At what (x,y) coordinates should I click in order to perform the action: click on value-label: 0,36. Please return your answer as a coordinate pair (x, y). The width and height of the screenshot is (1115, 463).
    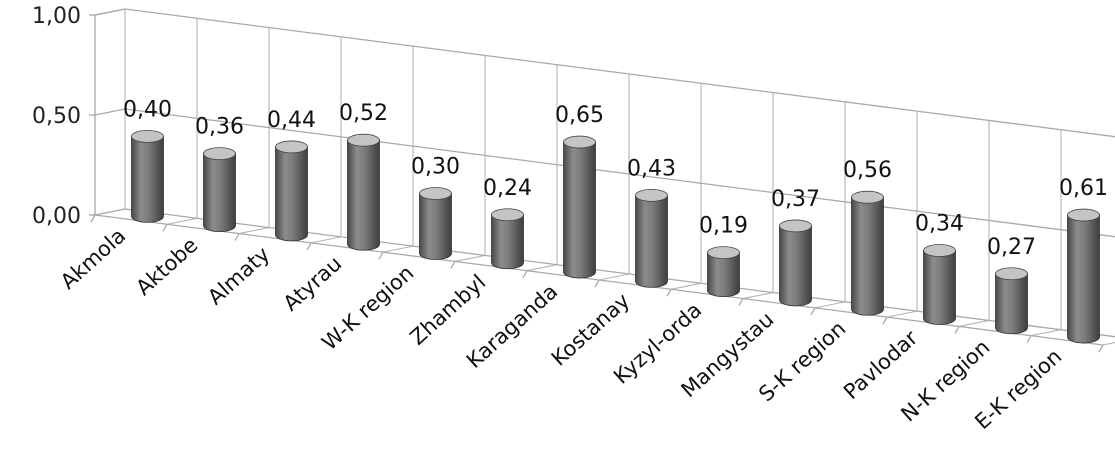
    Looking at the image, I should click on (219, 127).